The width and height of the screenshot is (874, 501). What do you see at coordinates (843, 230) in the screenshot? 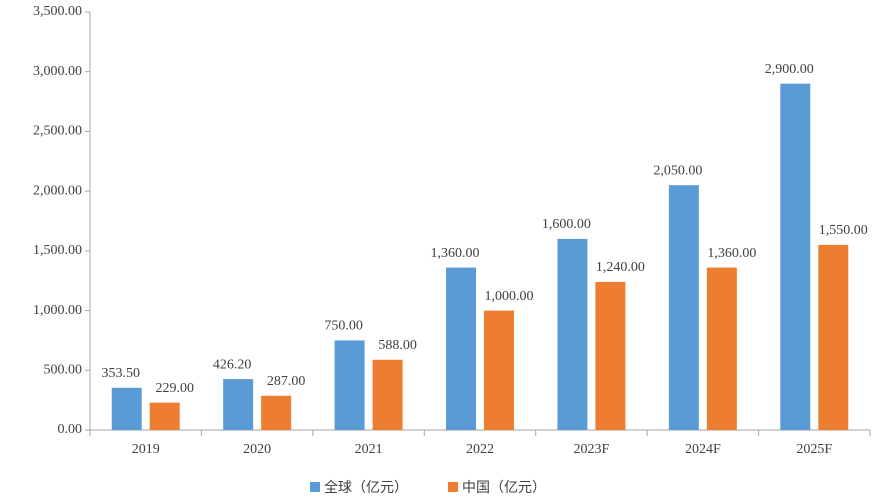
I see `data-label: 1,550.00` at bounding box center [843, 230].